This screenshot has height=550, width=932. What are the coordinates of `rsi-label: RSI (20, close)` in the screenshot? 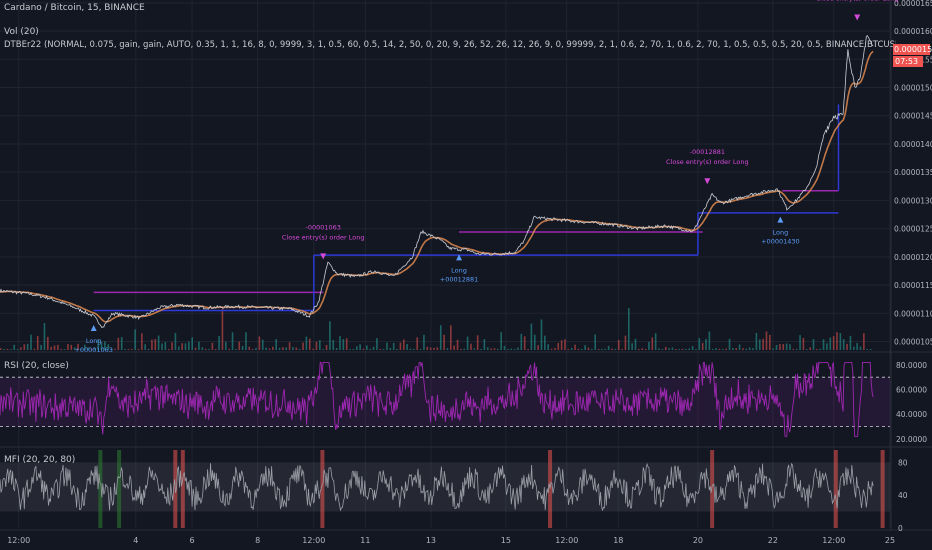 It's located at (36, 366).